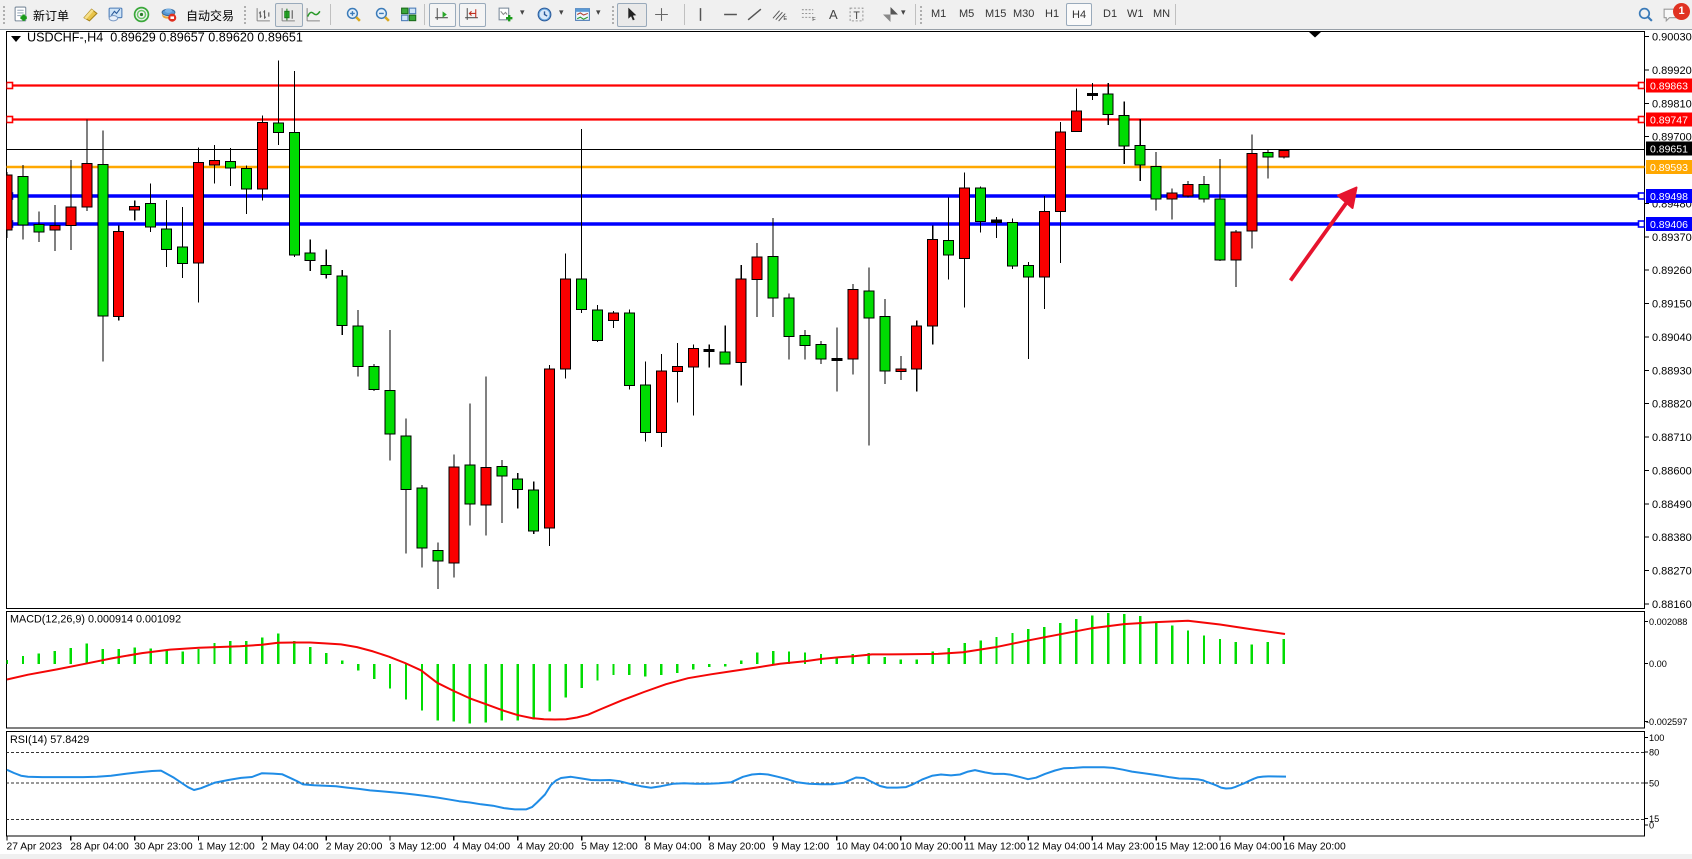 Image resolution: width=1692 pixels, height=859 pixels. Describe the element at coordinates (1669, 87) in the screenshot. I see `svg-text: 0.89863` at that location.